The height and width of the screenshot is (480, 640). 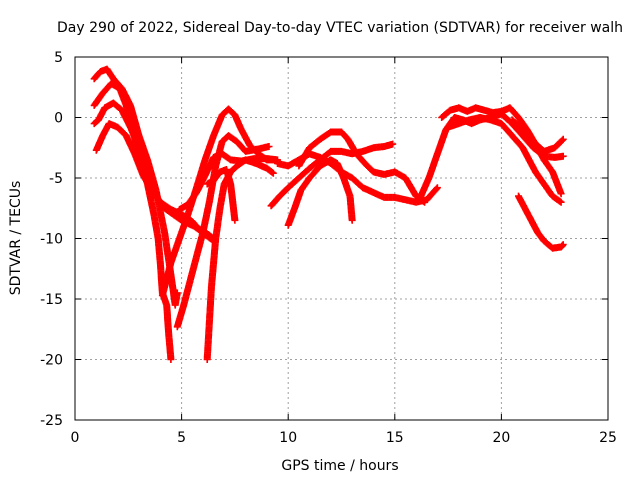 I want to click on x-tick-label: 0, so click(x=75, y=438).